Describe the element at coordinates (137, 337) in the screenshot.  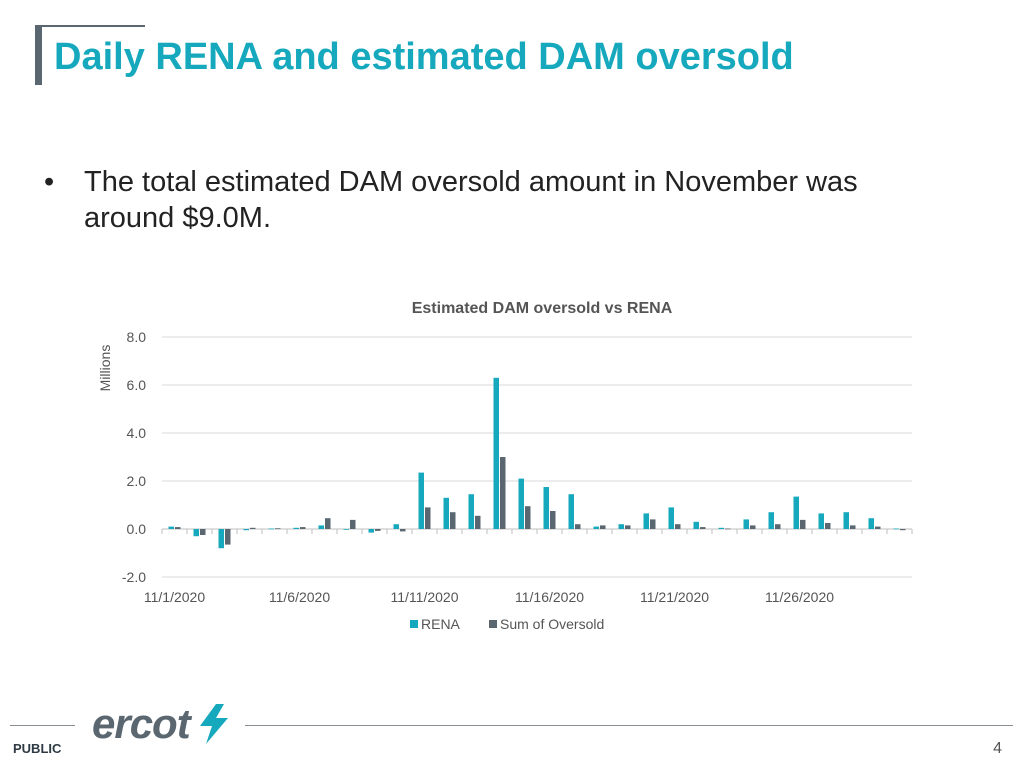
I see `y-tick-label: 8.0` at that location.